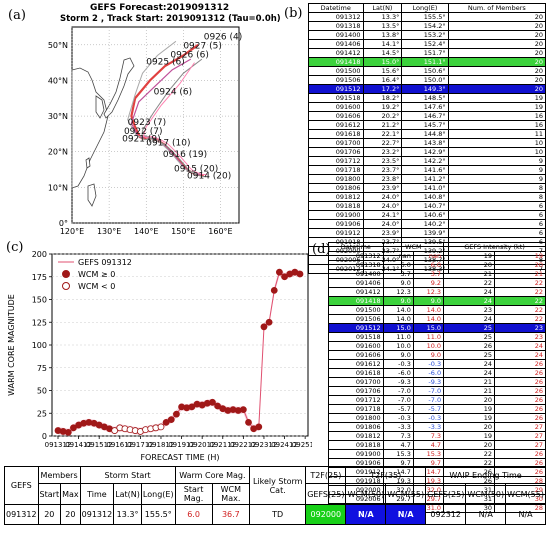  I want to click on table-d-cell: -3.3, so click(398, 427).